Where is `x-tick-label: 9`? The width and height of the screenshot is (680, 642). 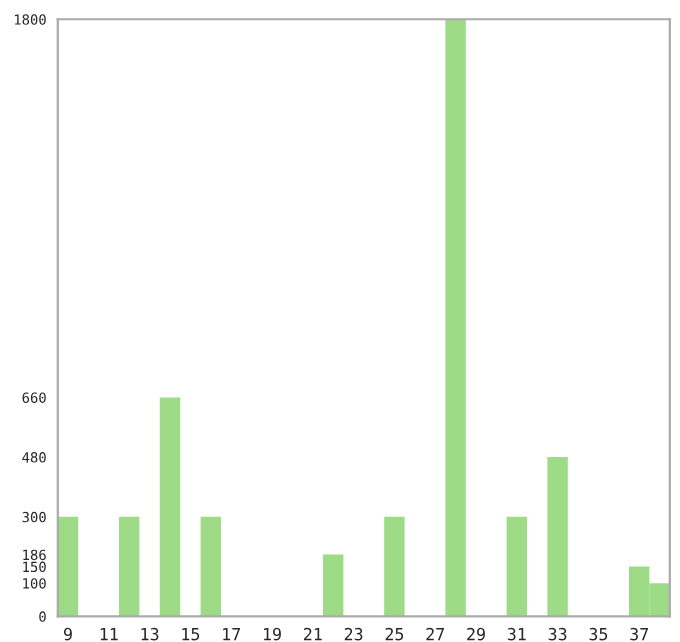
x-tick-label: 9 is located at coordinates (68, 634).